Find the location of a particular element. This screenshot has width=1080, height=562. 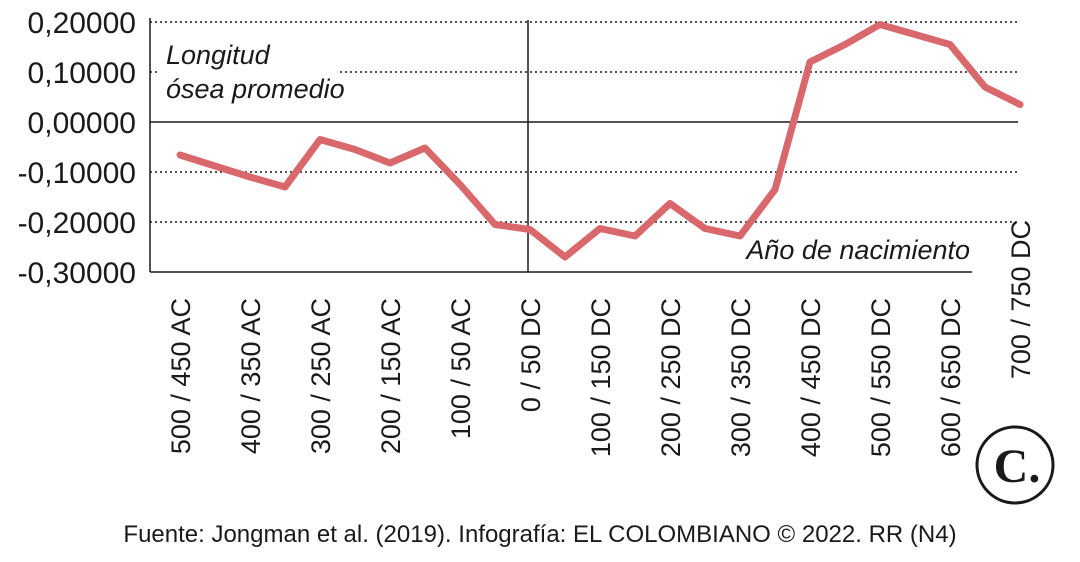

y-tick-label: -0,30000 is located at coordinates (77, 273).